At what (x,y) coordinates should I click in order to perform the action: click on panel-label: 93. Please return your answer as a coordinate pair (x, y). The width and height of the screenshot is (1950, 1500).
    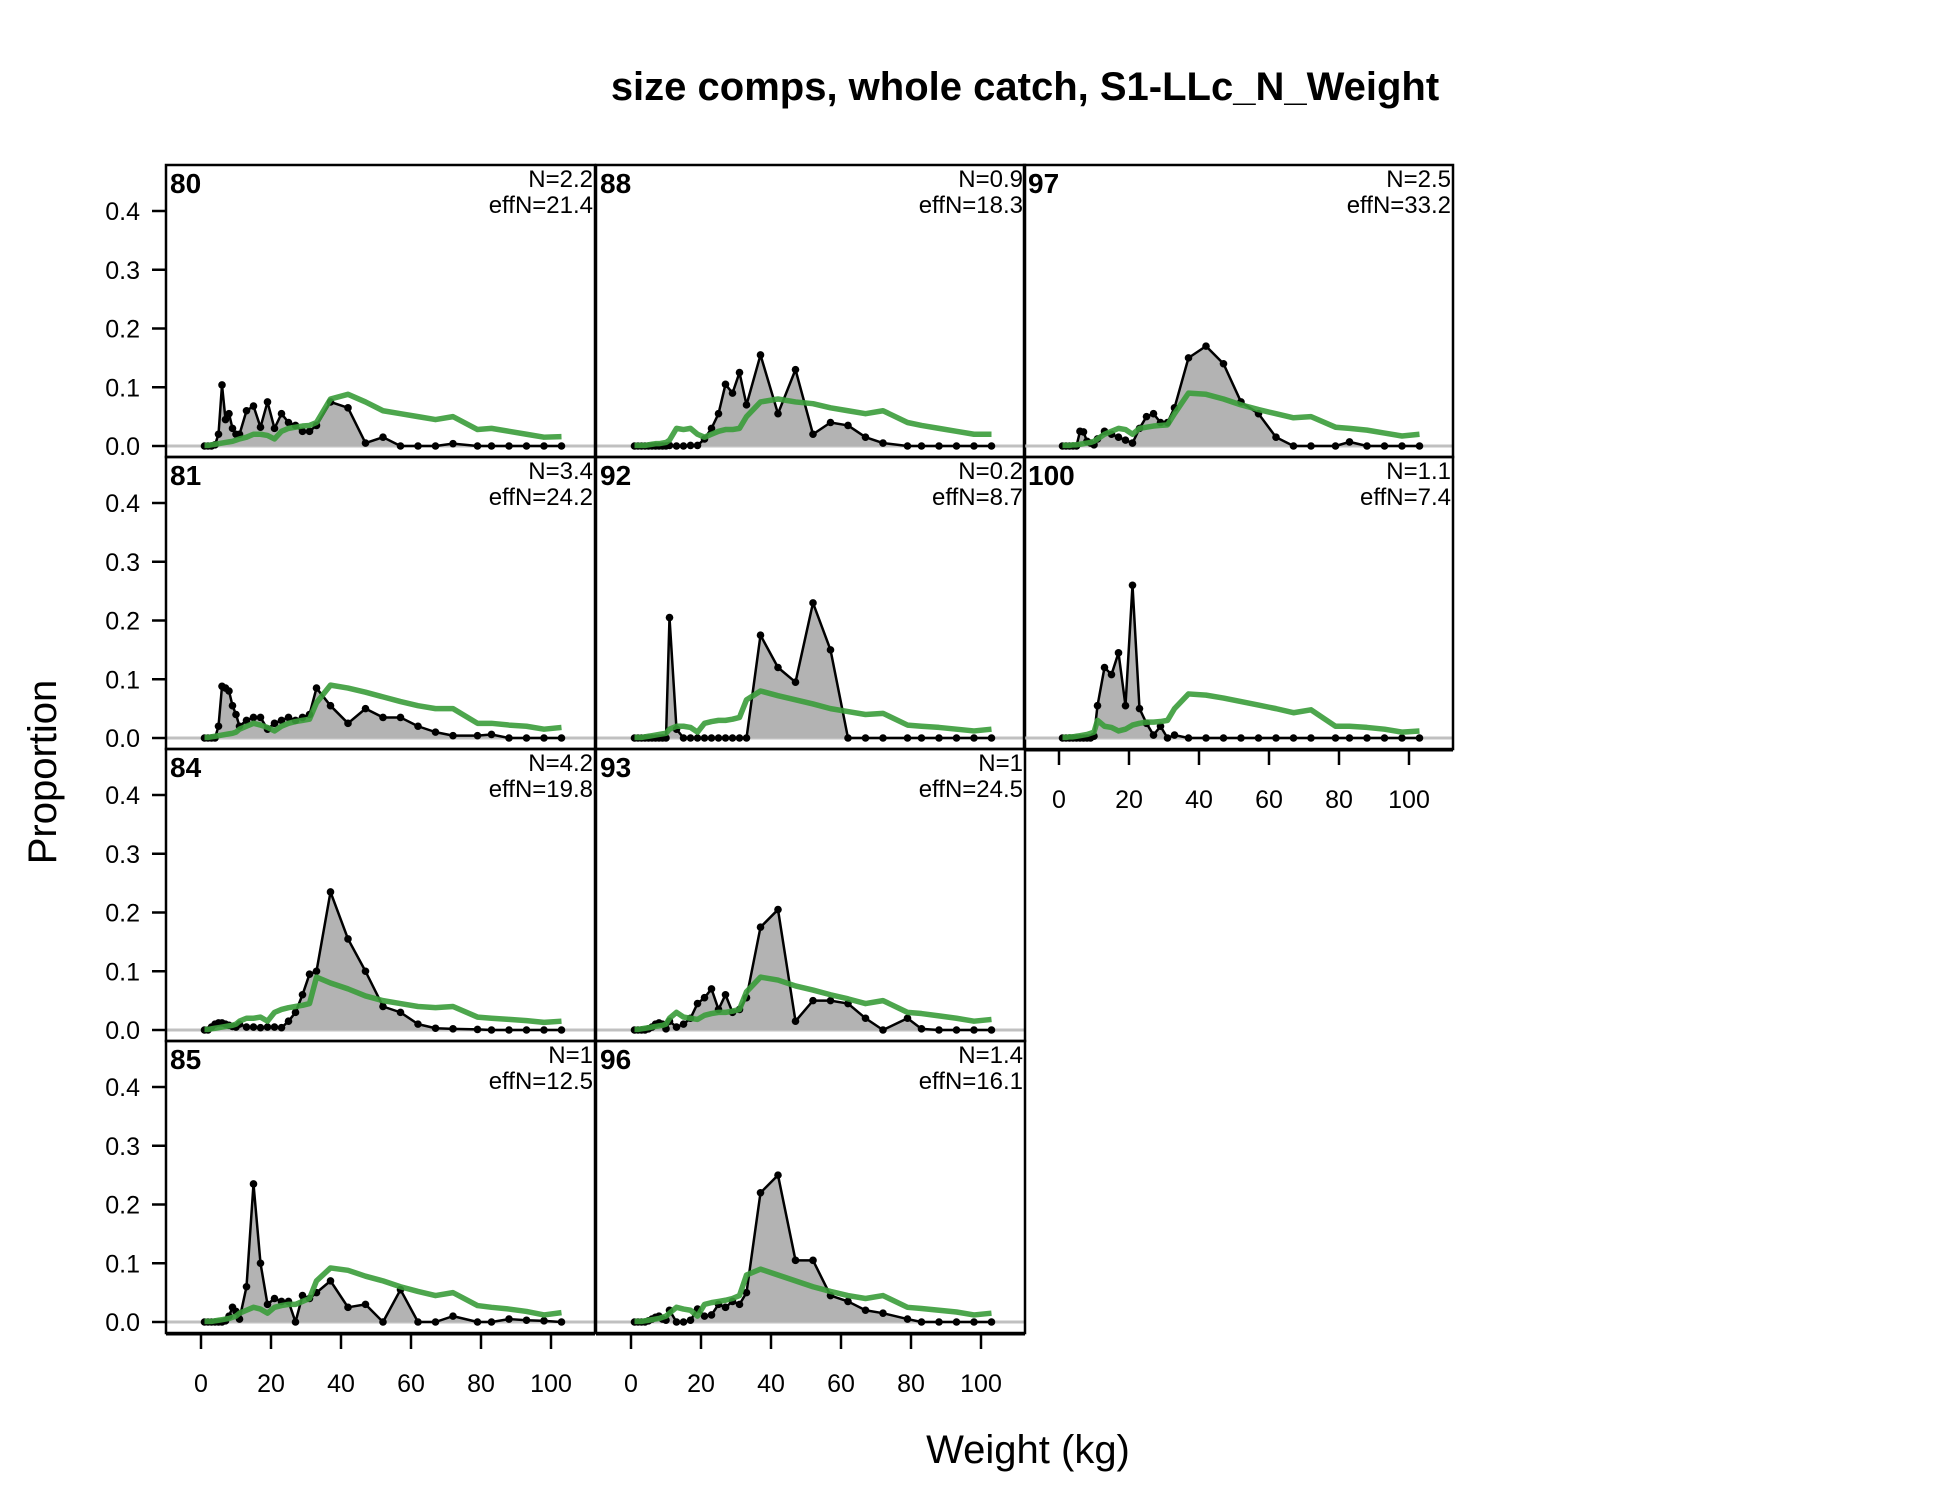
    Looking at the image, I should click on (615, 767).